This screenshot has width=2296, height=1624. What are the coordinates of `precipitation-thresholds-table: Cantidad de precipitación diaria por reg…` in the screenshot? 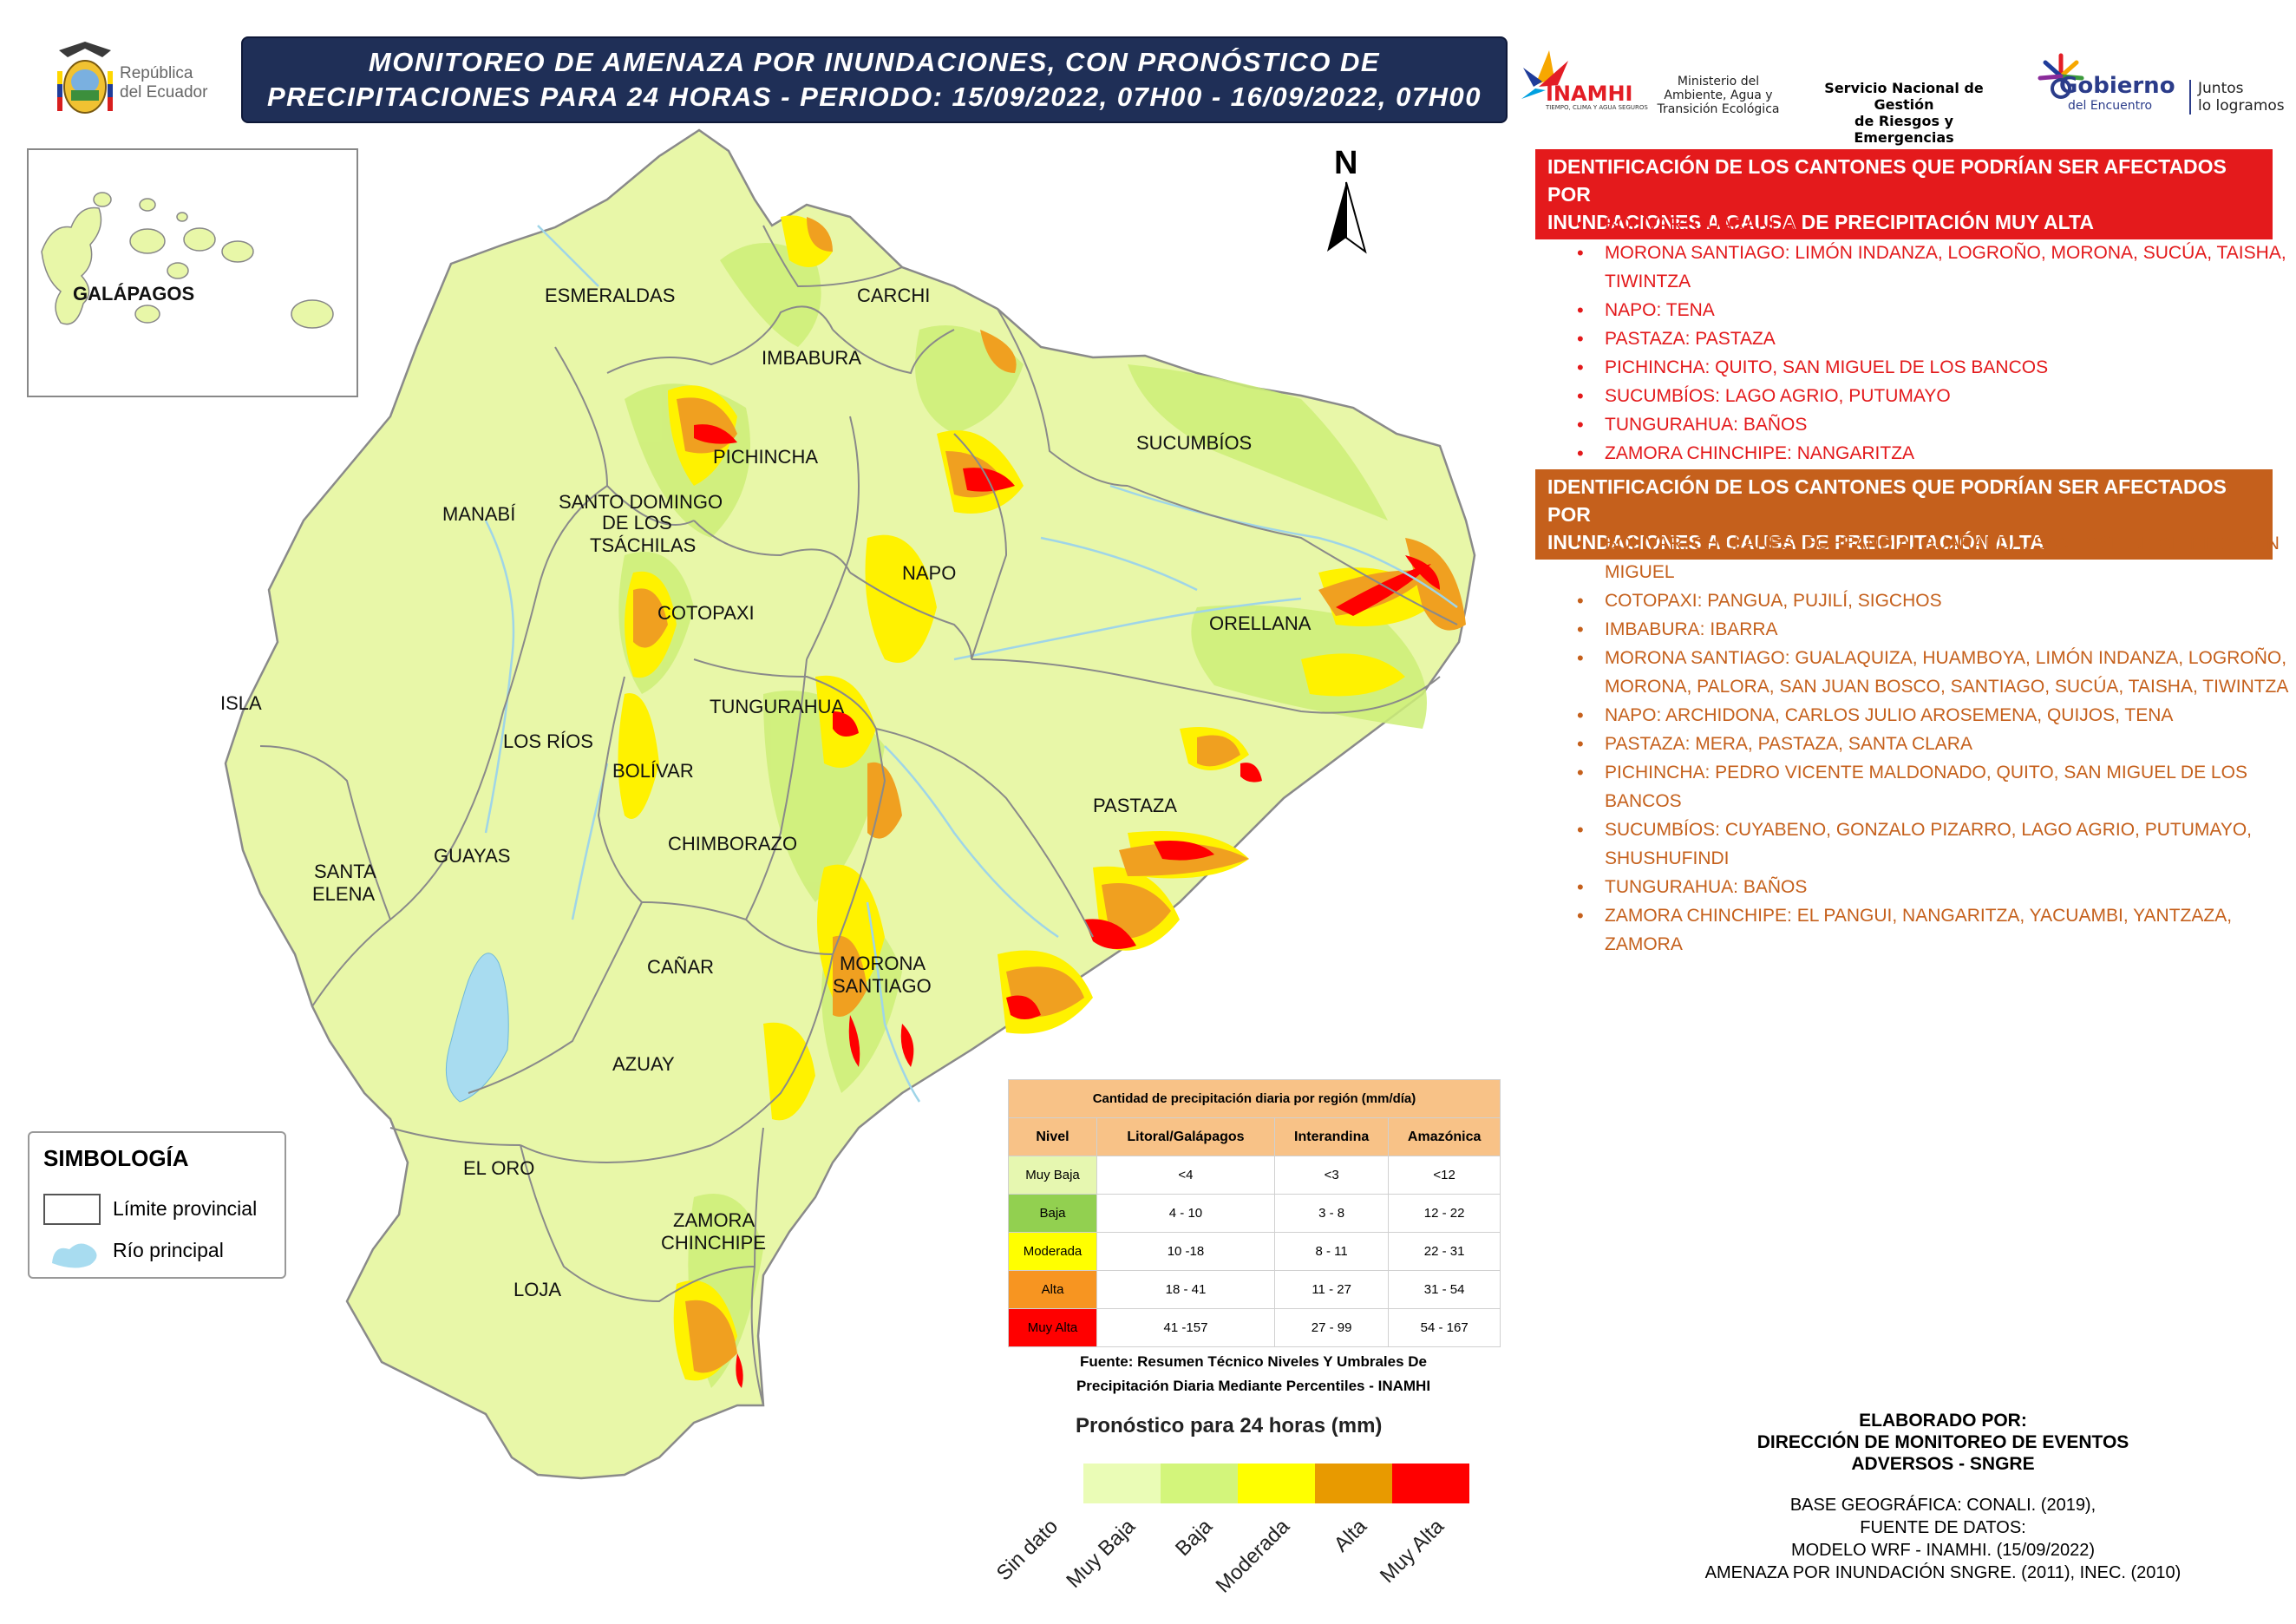 It's located at (1254, 1213).